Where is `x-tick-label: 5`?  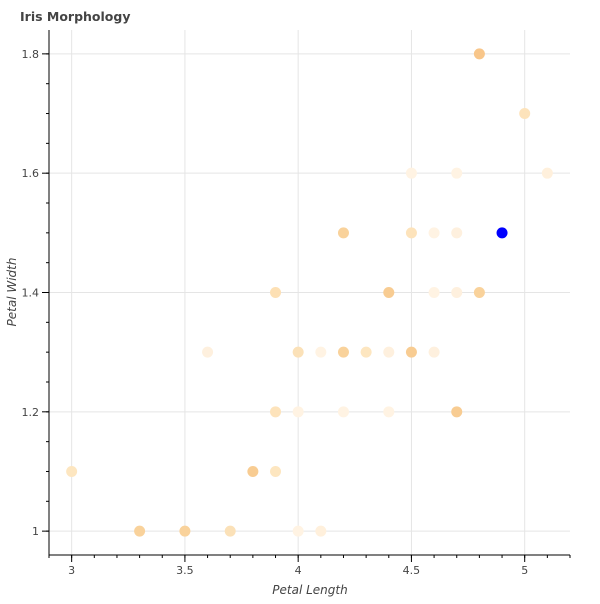 x-tick-label: 5 is located at coordinates (524, 570).